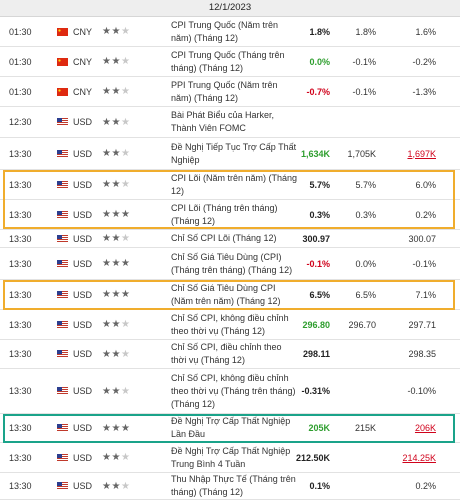 The width and height of the screenshot is (460, 500). I want to click on forecast-value: 0.0%, so click(365, 263).